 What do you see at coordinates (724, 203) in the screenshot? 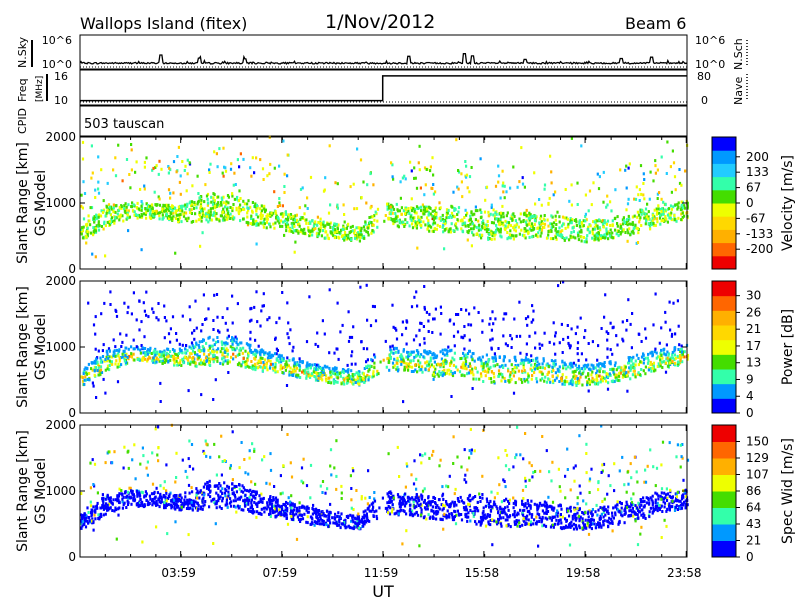
I see `velocity-colorbar` at bounding box center [724, 203].